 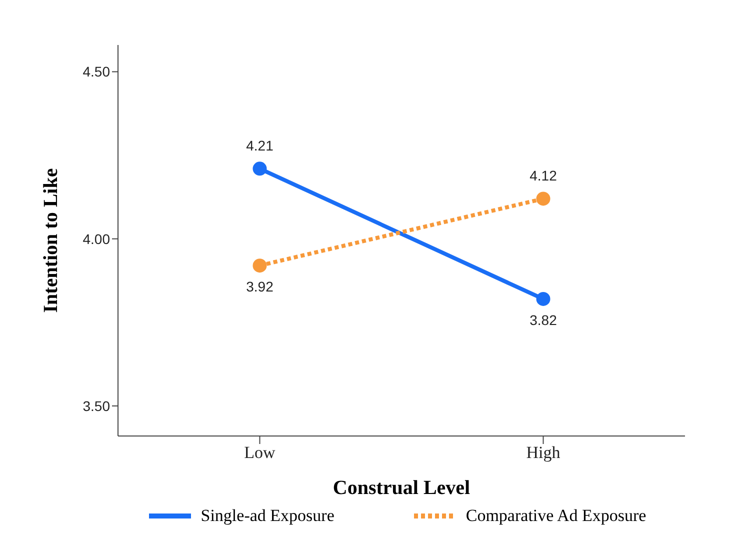 I want to click on x-tick-label: High, so click(x=543, y=452).